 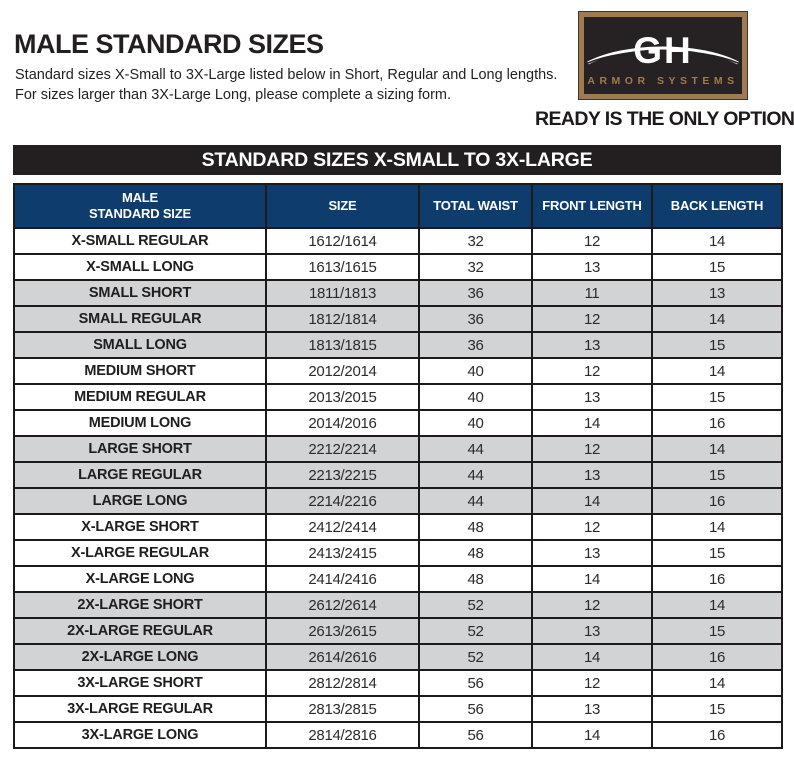 What do you see at coordinates (662, 81) in the screenshot?
I see `logo-name: ARMOR SYSTEMS` at bounding box center [662, 81].